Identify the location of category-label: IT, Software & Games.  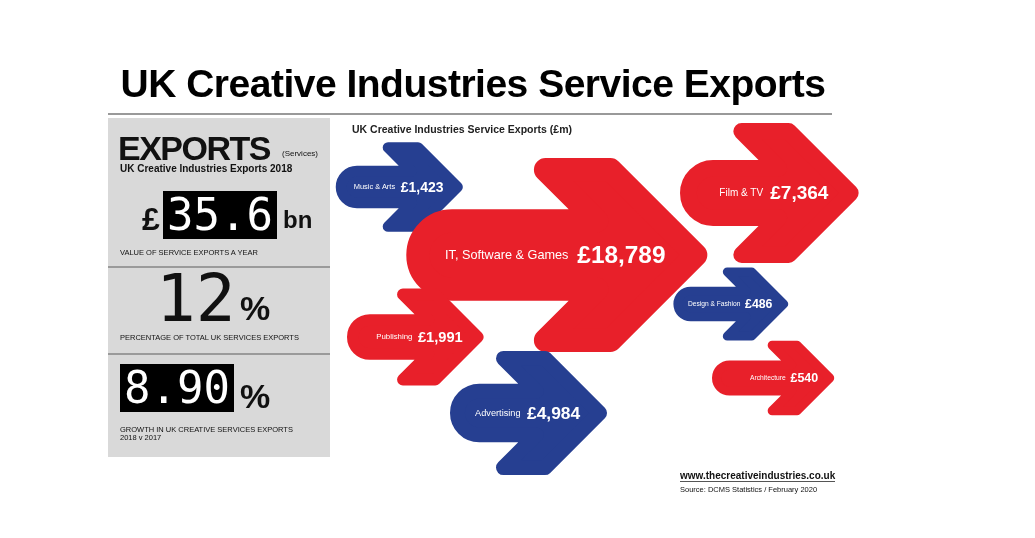
(507, 254).